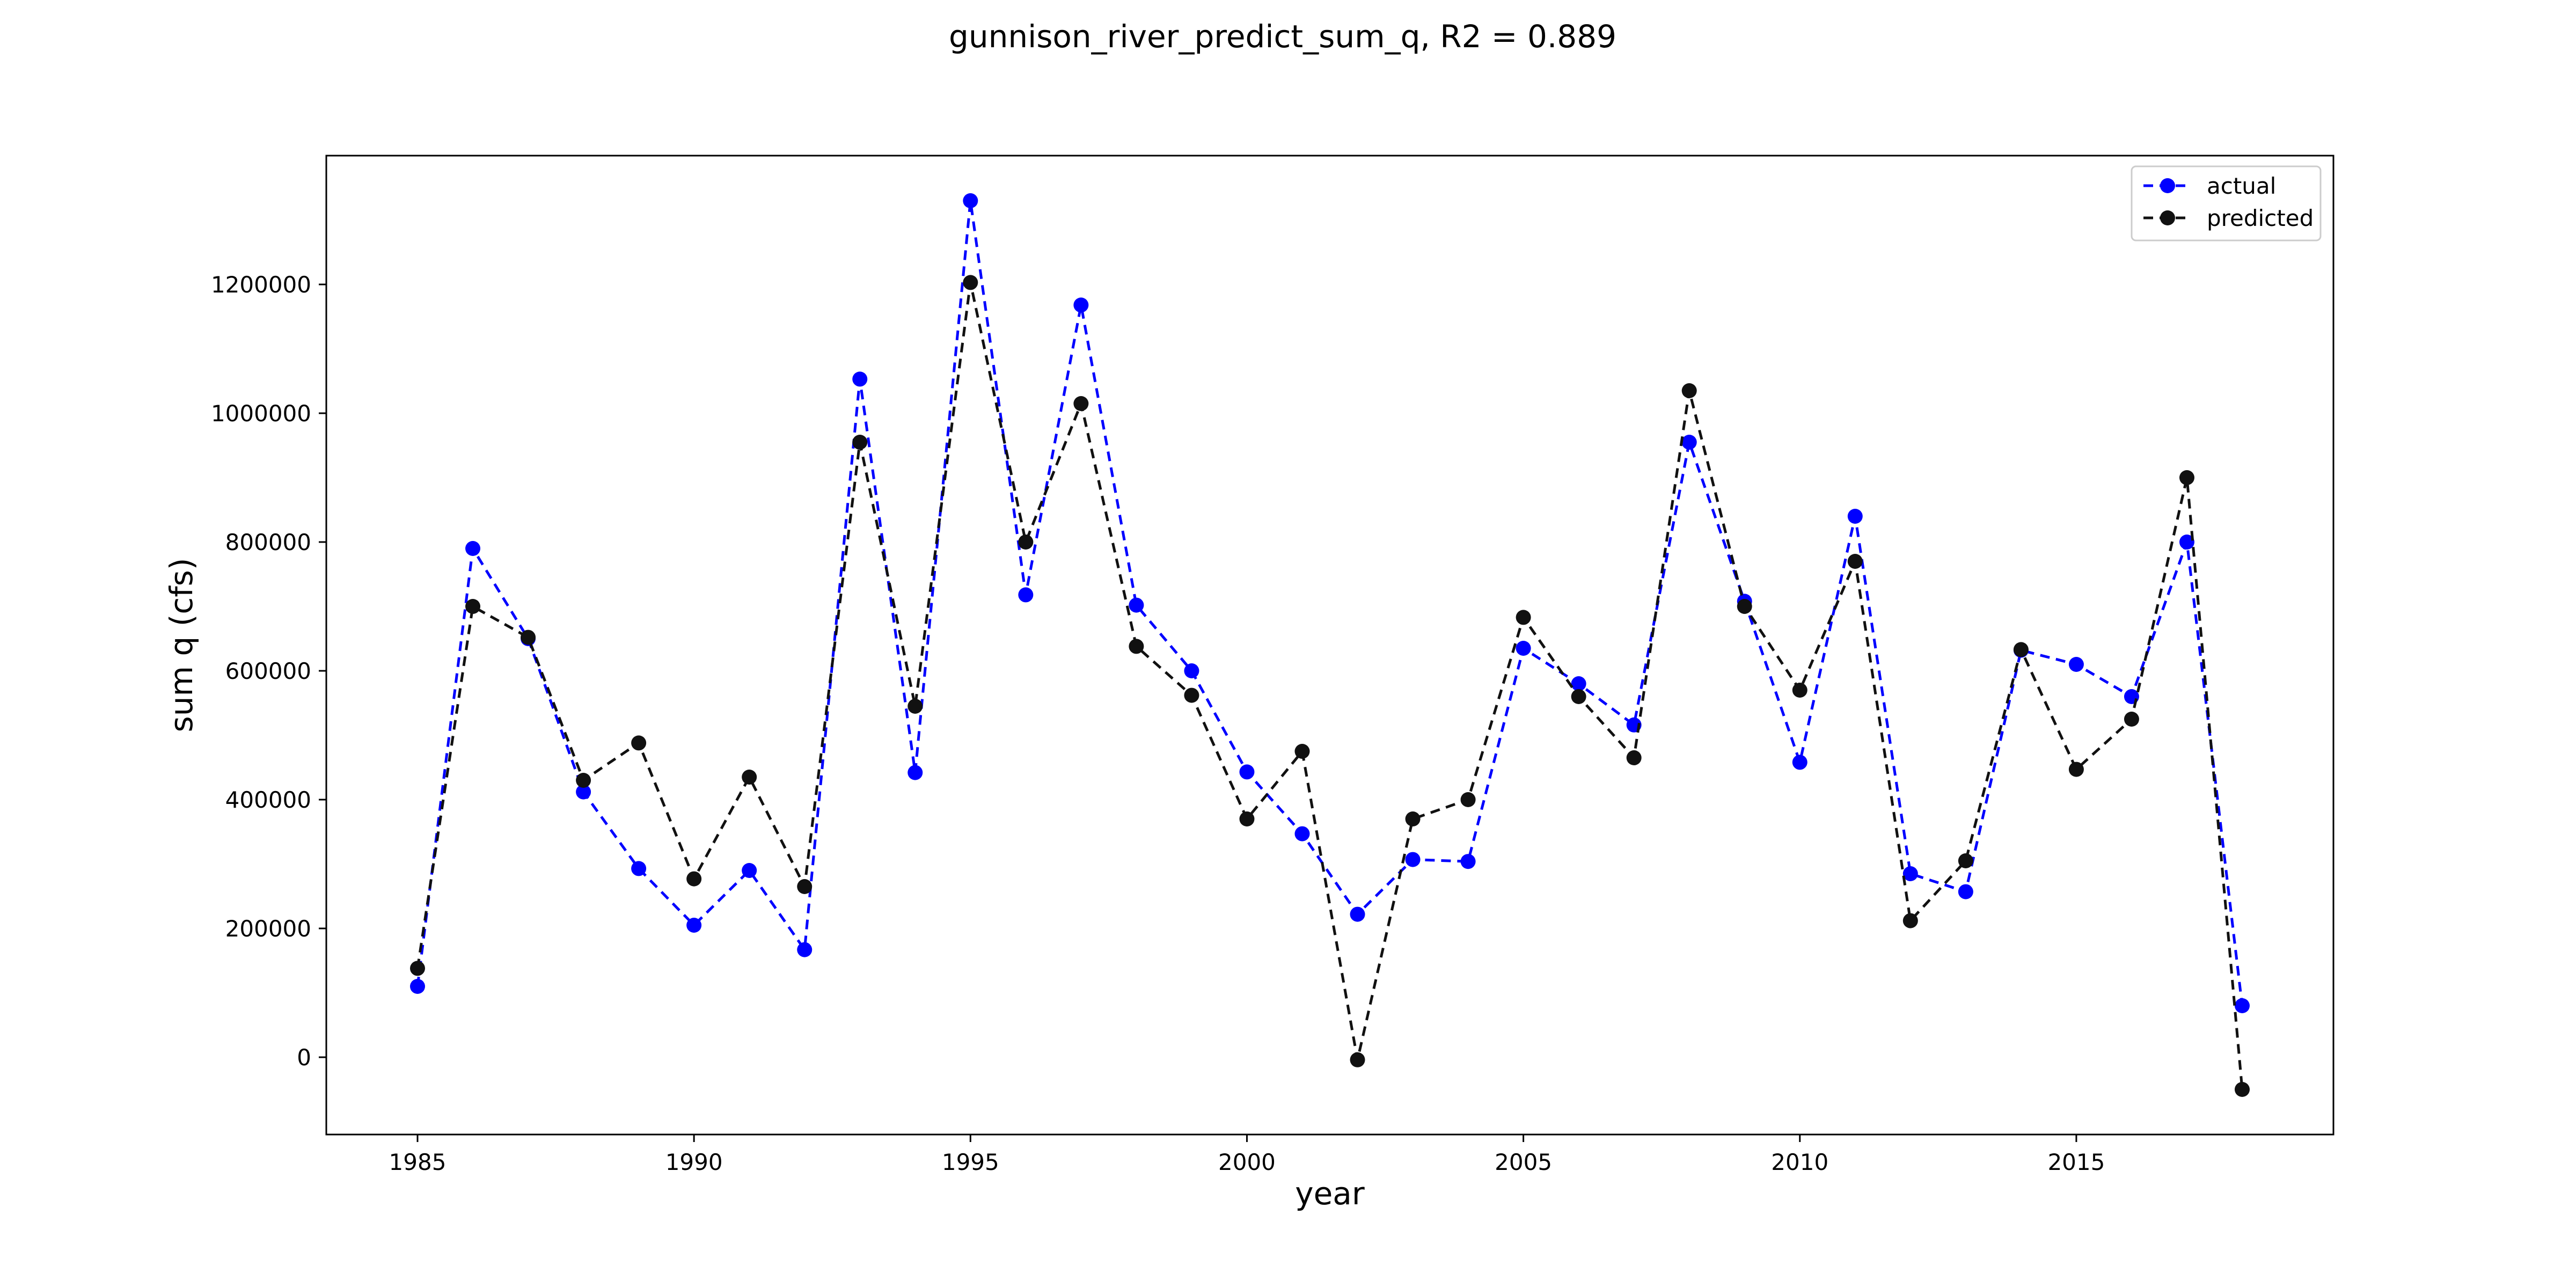  What do you see at coordinates (304, 1057) in the screenshot?
I see `y-tick-label: 0` at bounding box center [304, 1057].